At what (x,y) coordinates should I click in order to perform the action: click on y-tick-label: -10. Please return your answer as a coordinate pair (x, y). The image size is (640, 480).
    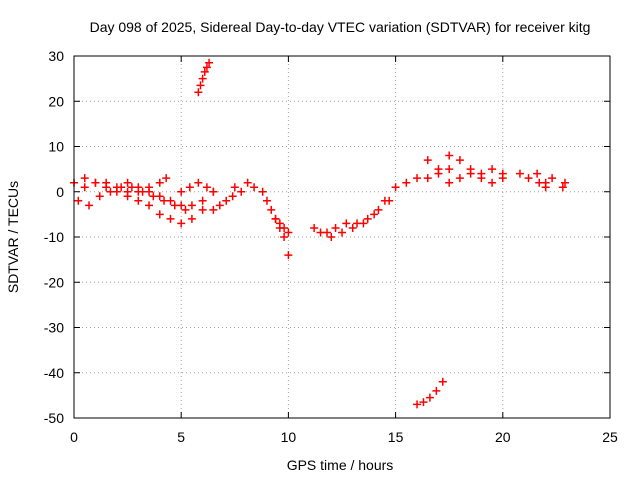
    Looking at the image, I should click on (54, 237).